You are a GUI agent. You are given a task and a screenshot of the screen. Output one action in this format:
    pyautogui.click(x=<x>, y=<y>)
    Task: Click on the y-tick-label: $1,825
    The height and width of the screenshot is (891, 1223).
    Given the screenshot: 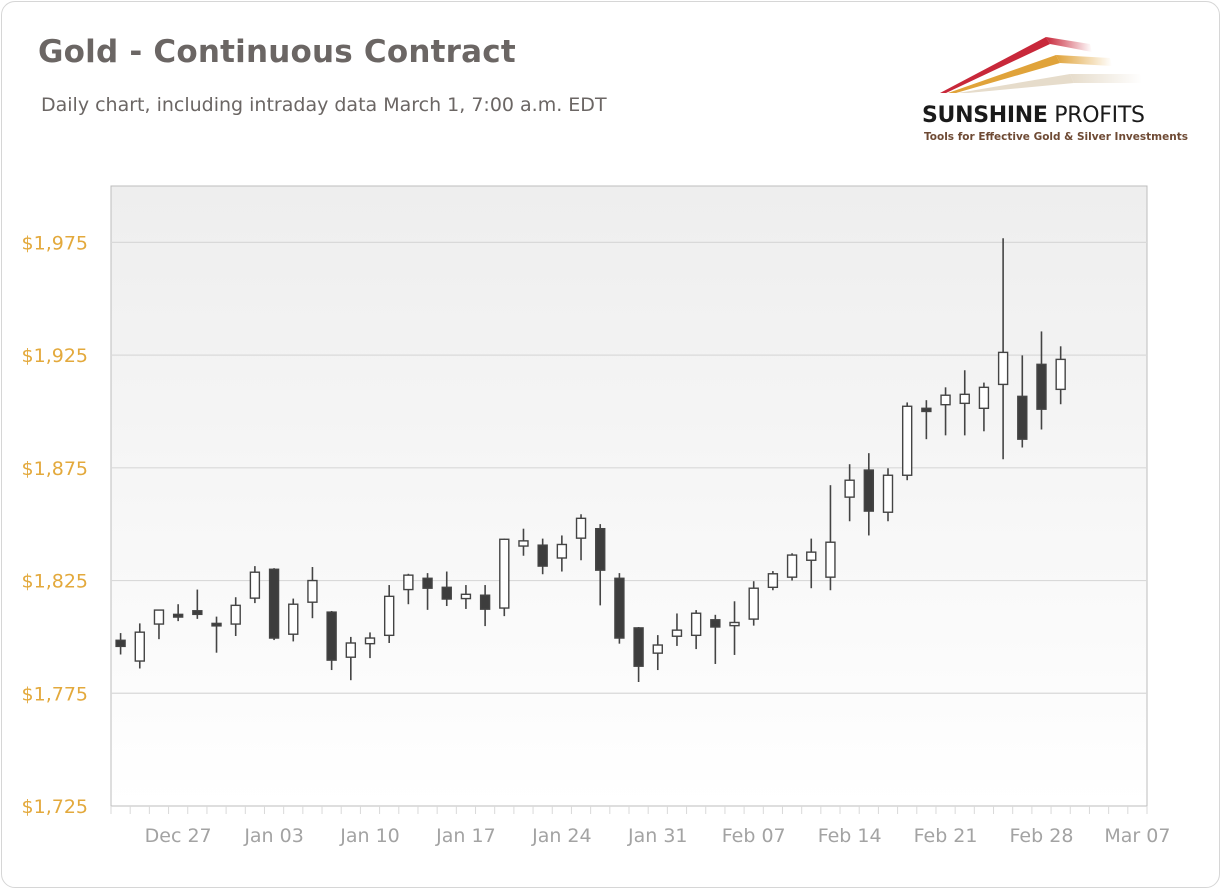 What is the action you would take?
    pyautogui.click(x=55, y=582)
    